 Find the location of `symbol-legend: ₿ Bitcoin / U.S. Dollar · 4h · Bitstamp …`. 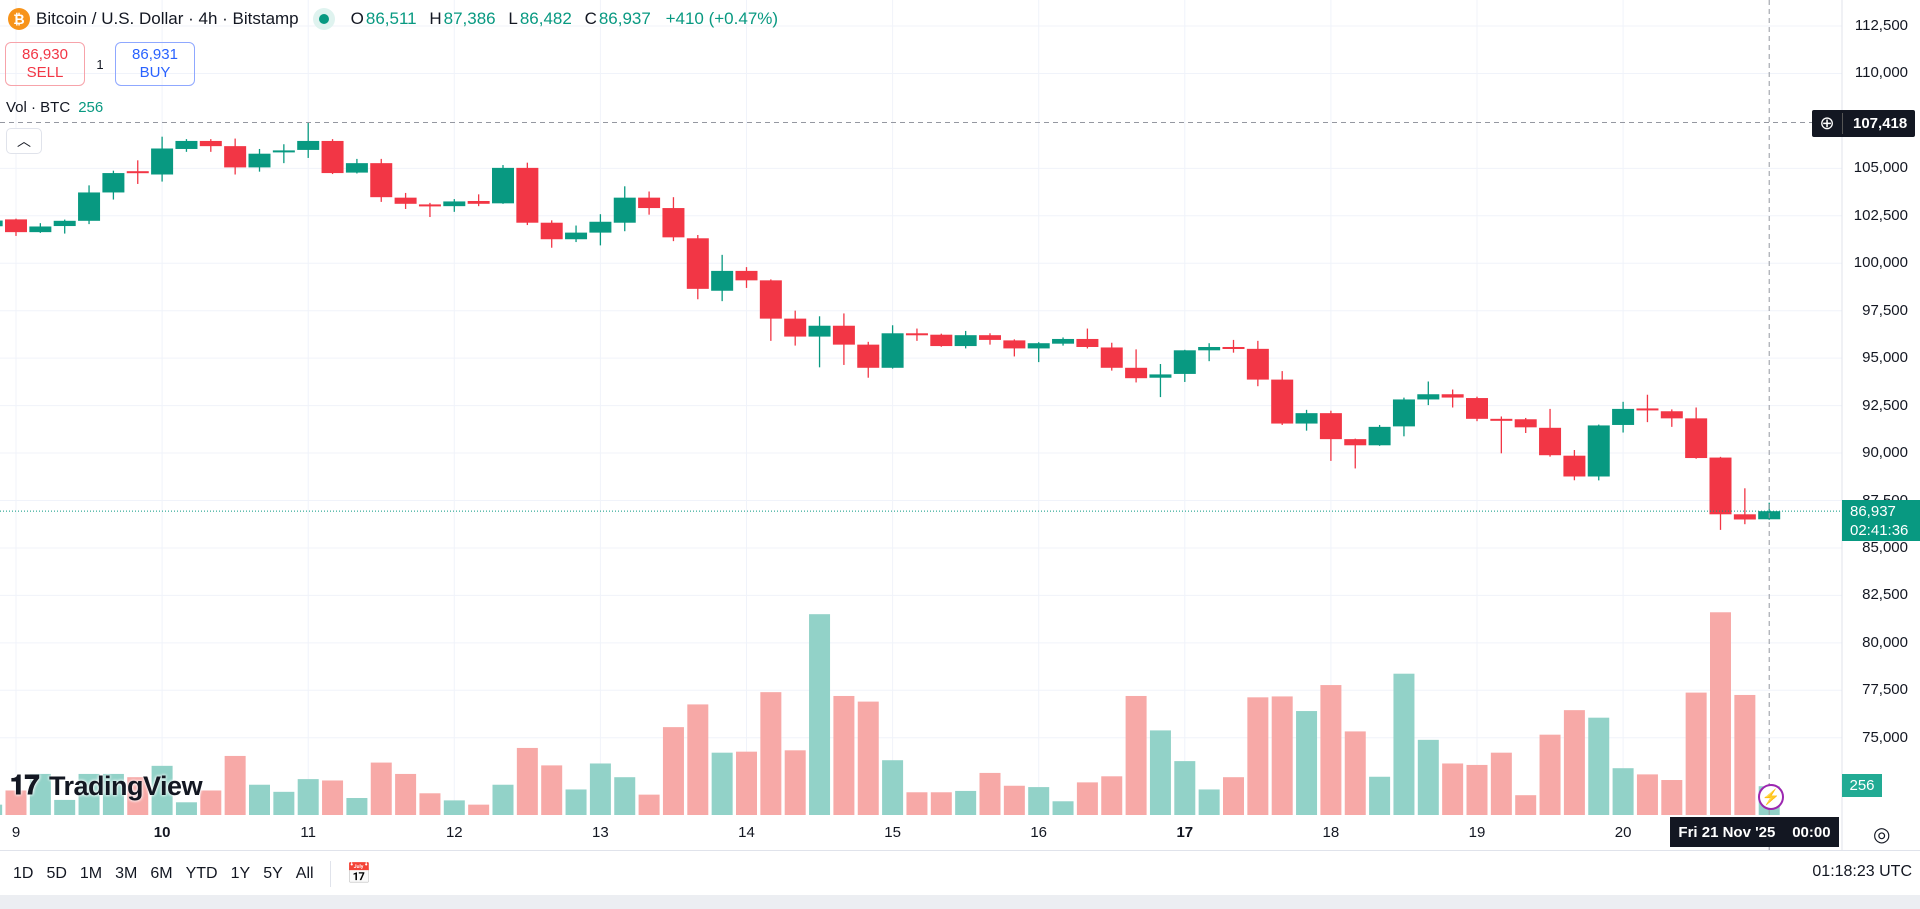

symbol-legend: ₿ Bitcoin / U.S. Dollar · 4h · Bitstamp … is located at coordinates (394, 19).